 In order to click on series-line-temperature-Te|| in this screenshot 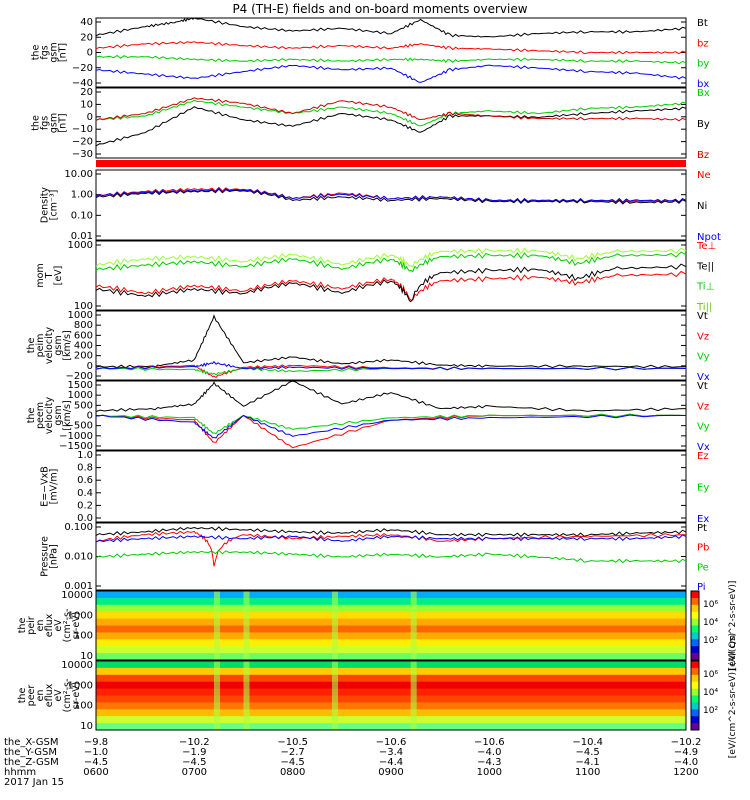, I will do `click(391, 283)`.